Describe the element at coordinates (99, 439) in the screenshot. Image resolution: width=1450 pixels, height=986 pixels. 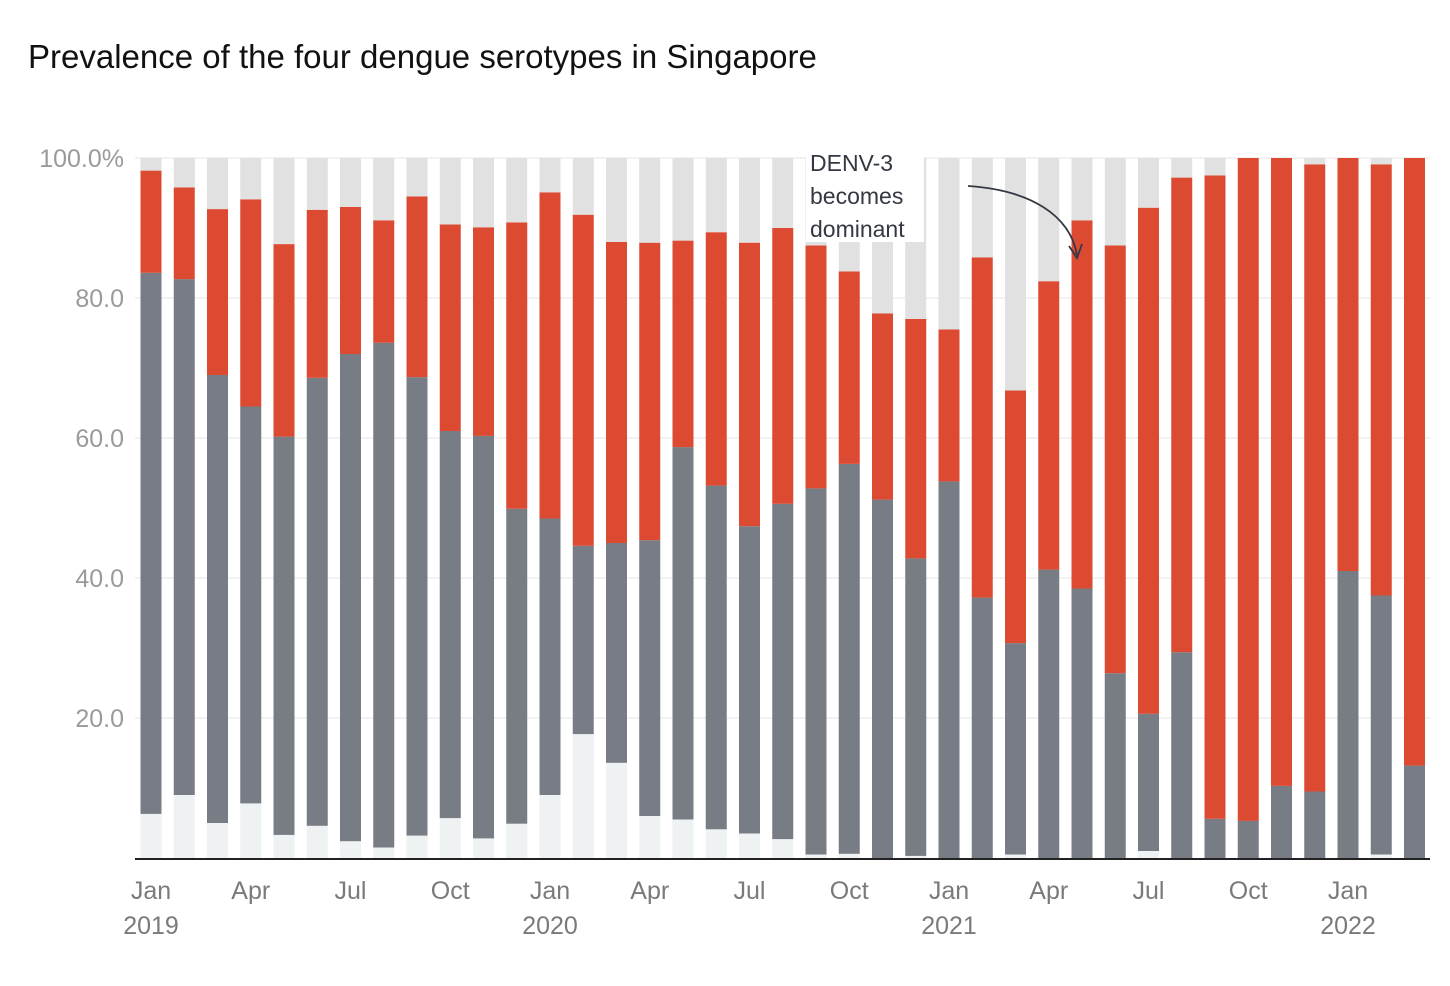
I see `y-tick-label: 60.0` at that location.